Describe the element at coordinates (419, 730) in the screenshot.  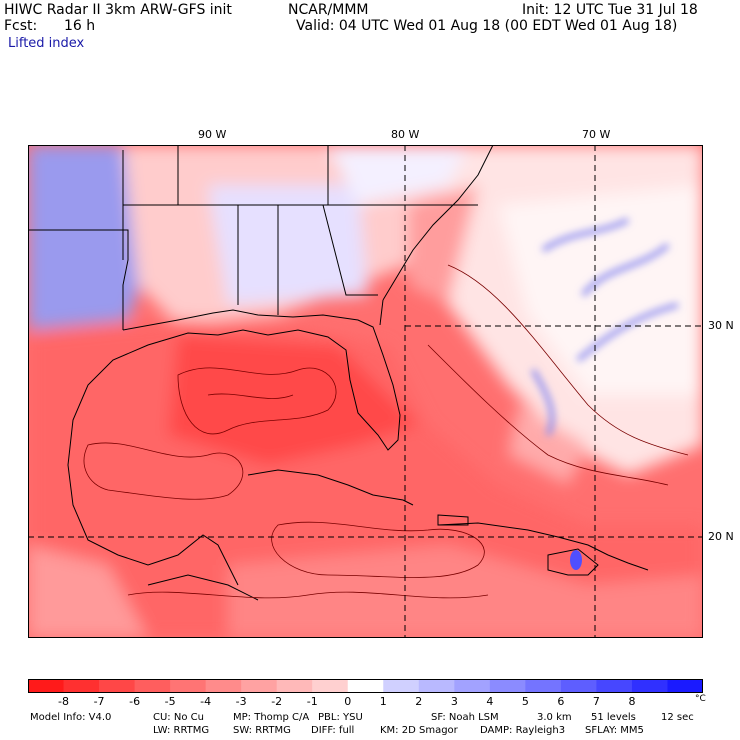
I see `info-km: KM: 2D Smagor` at that location.